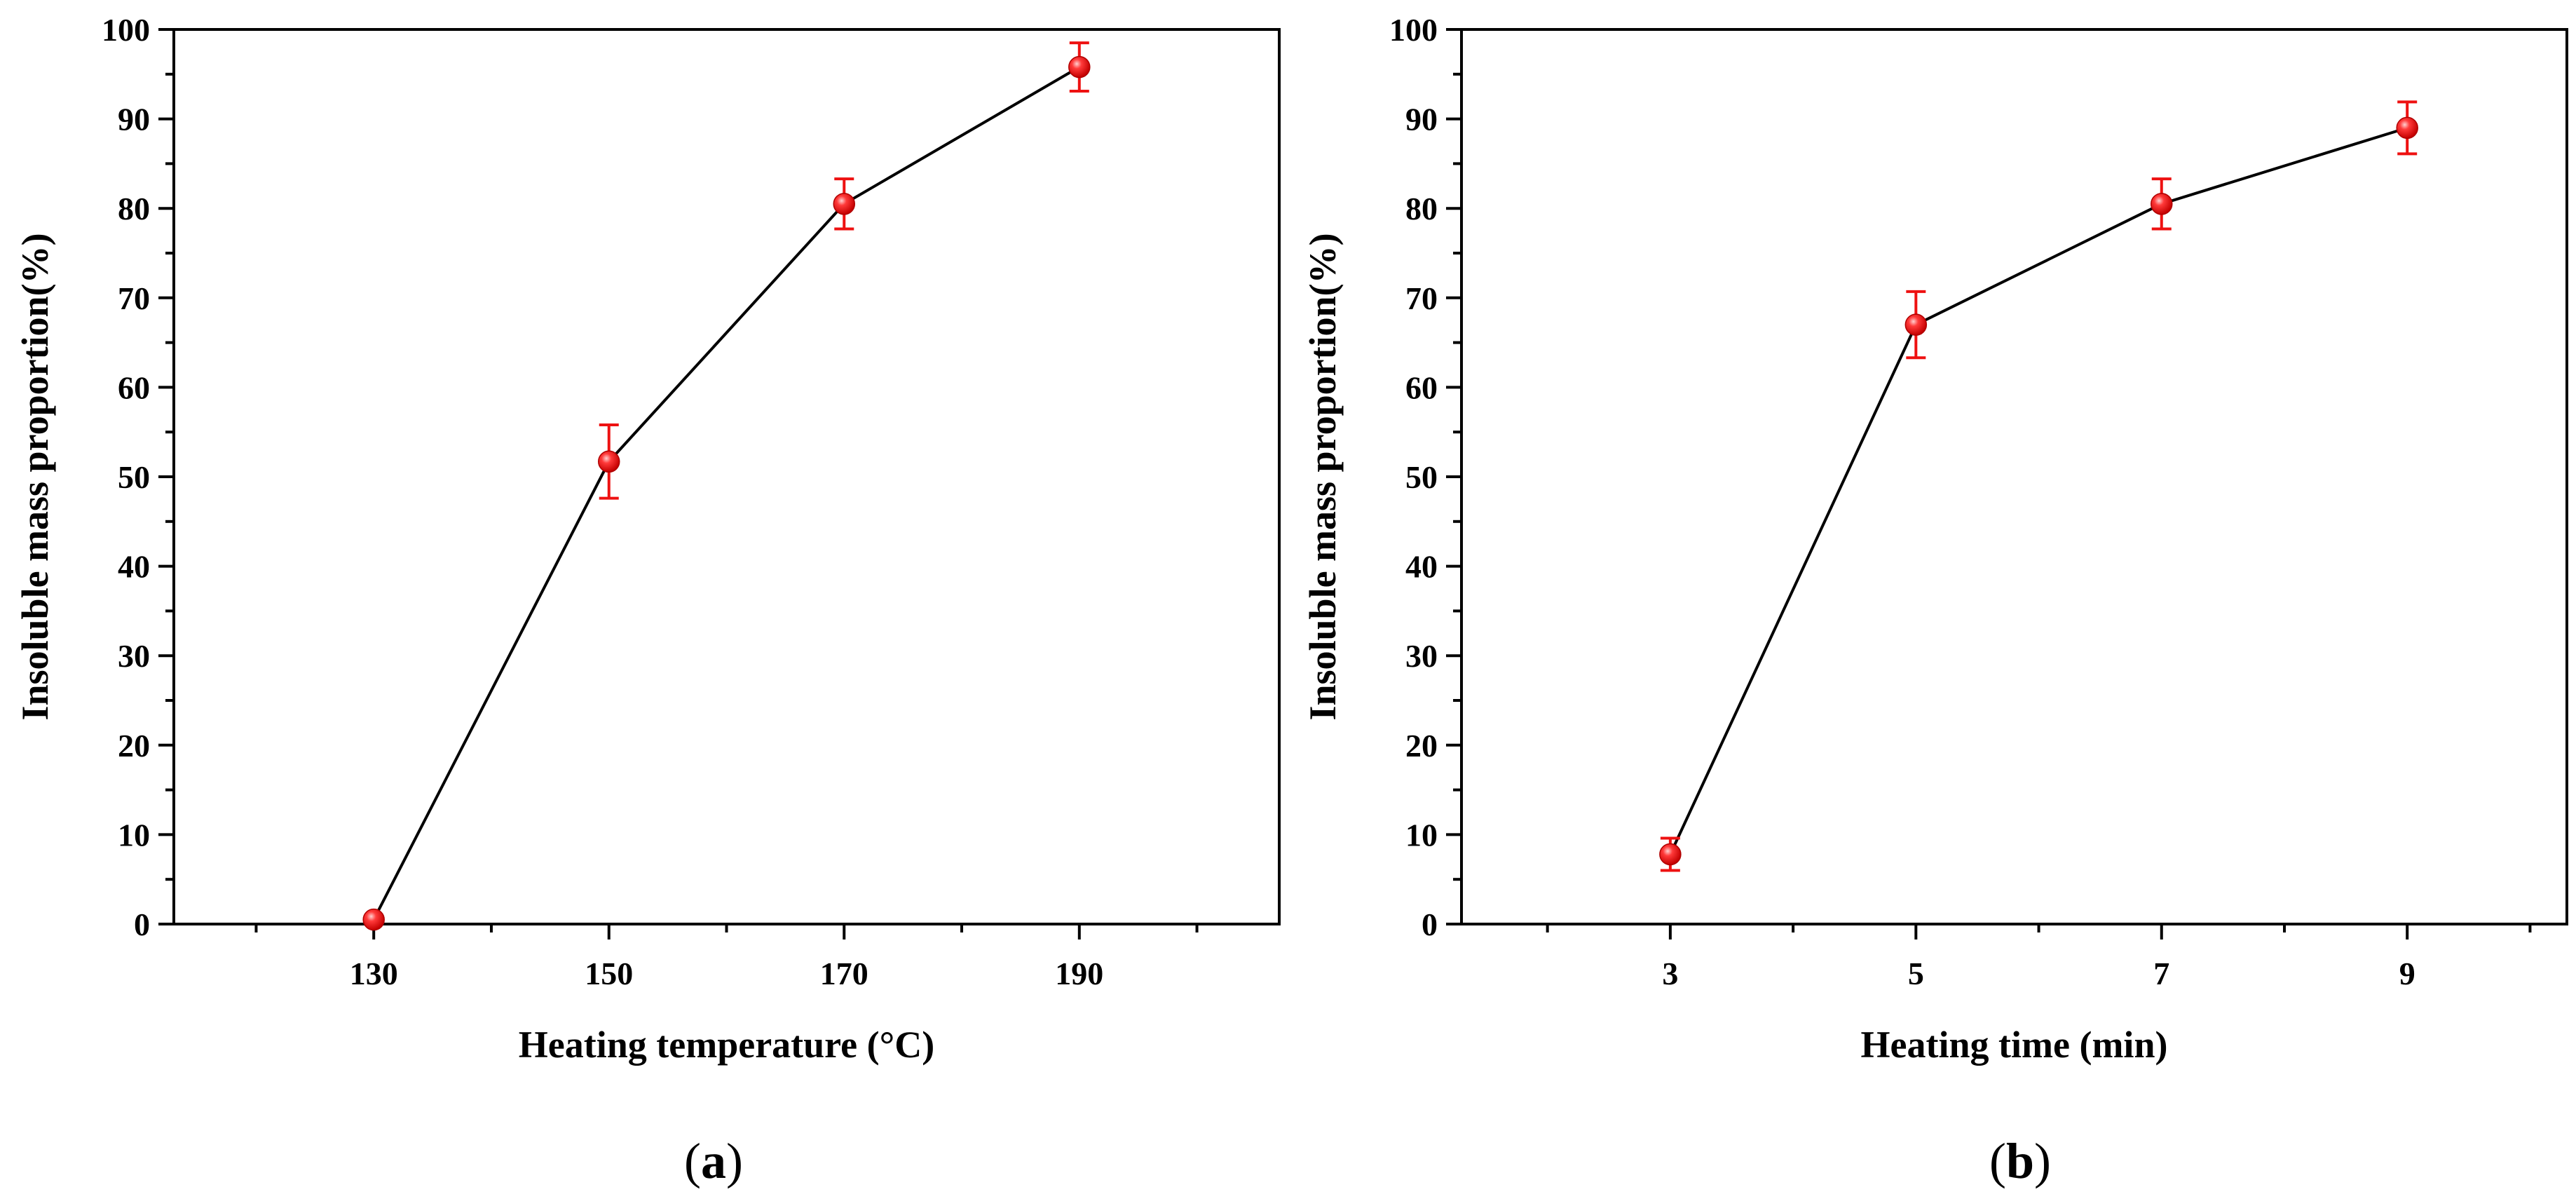  I want to click on x-tick-label: 3, so click(1670, 973).